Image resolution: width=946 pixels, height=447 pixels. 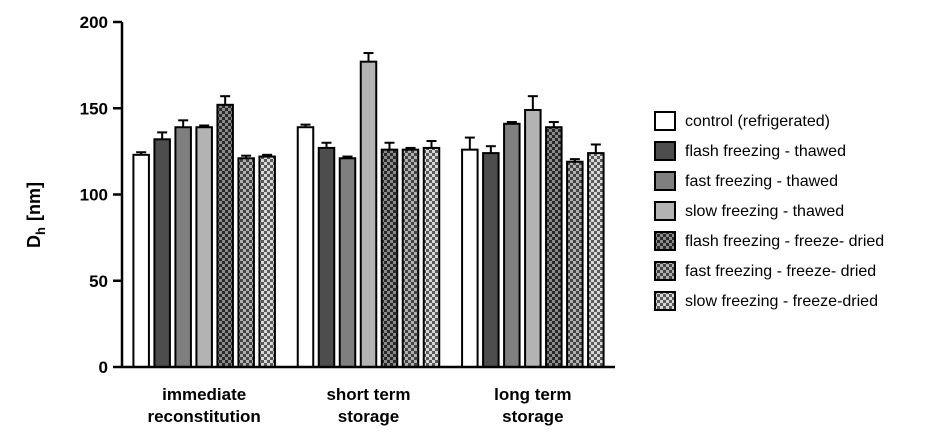 I want to click on y-tick-label: 150, so click(x=94, y=108).